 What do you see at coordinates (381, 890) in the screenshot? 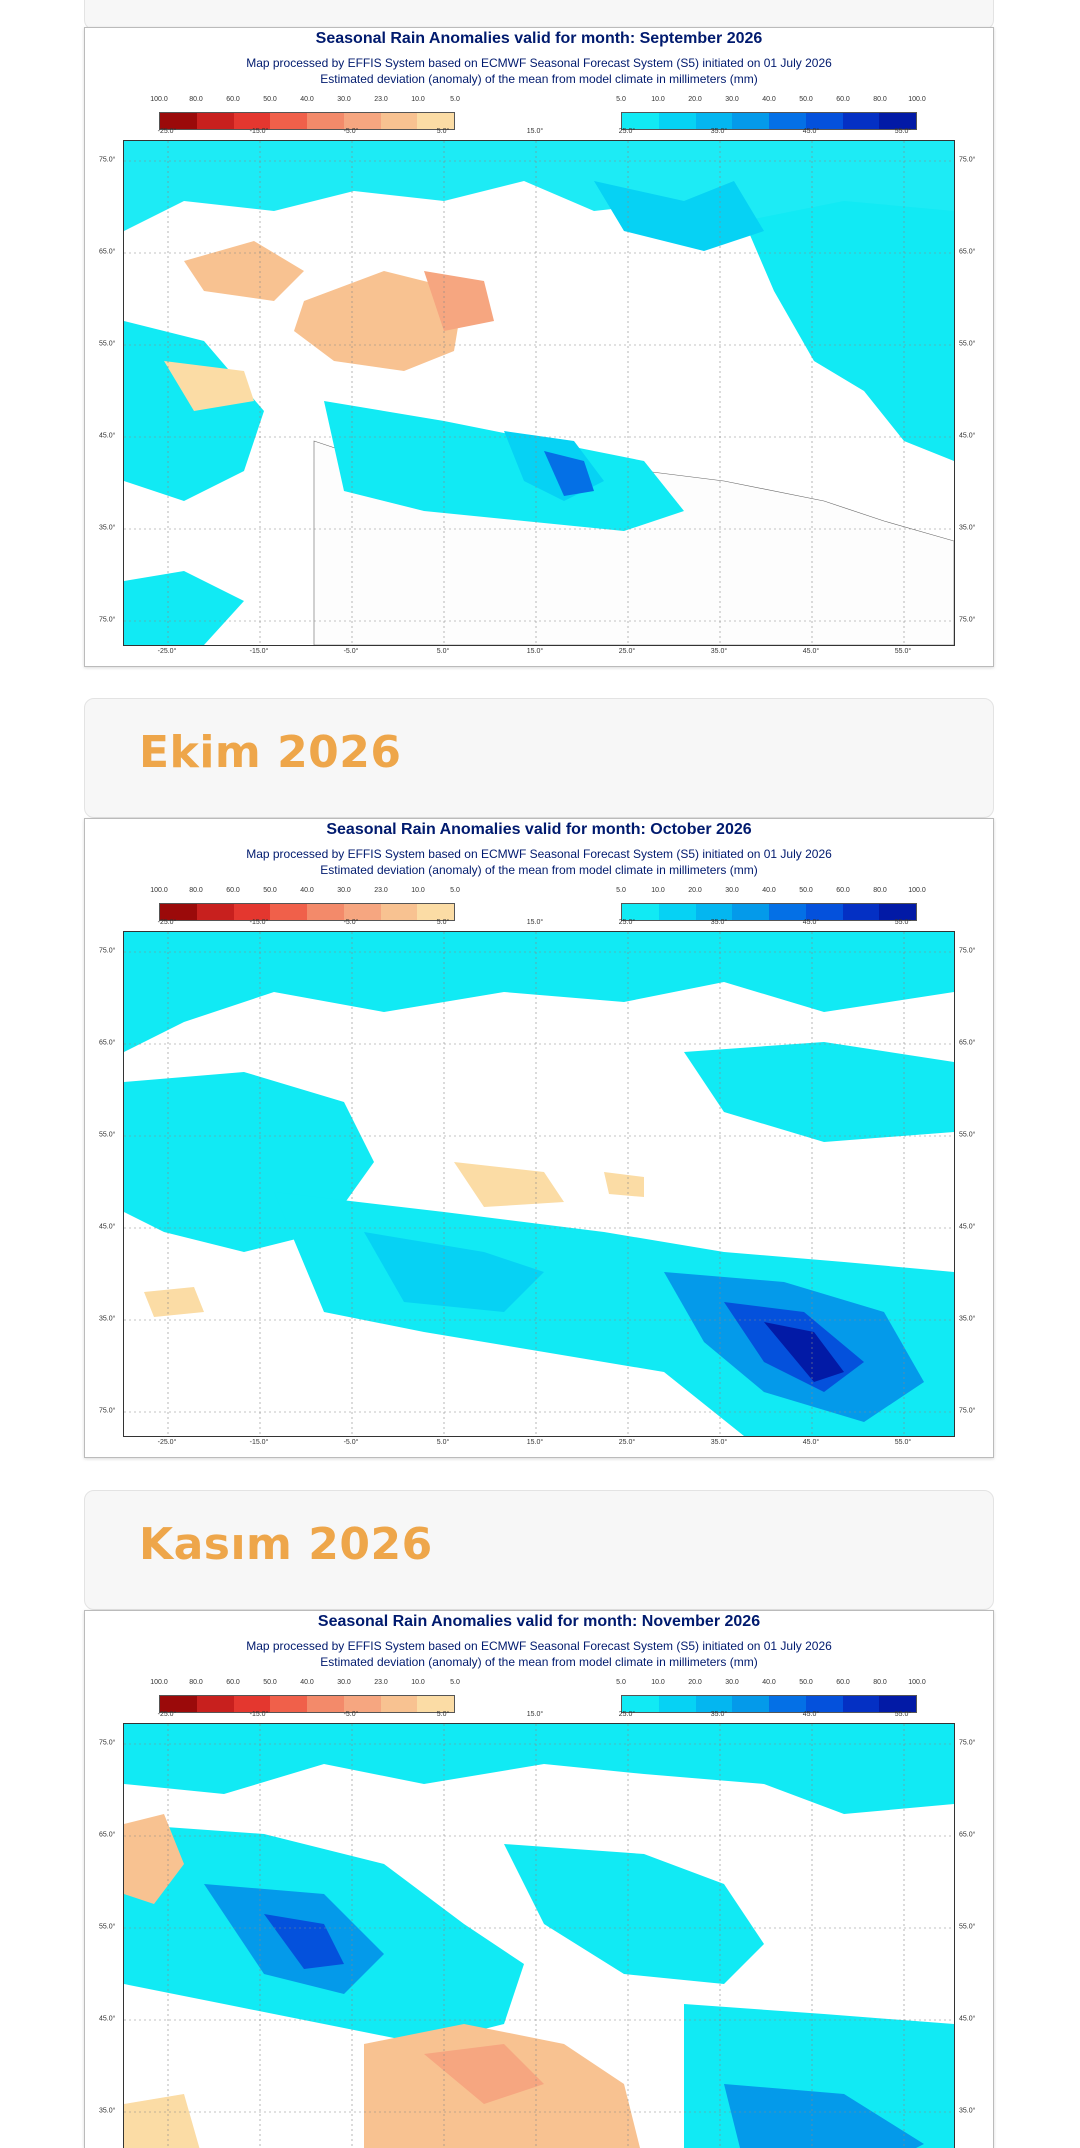
I see `scale-label: 23.0` at bounding box center [381, 890].